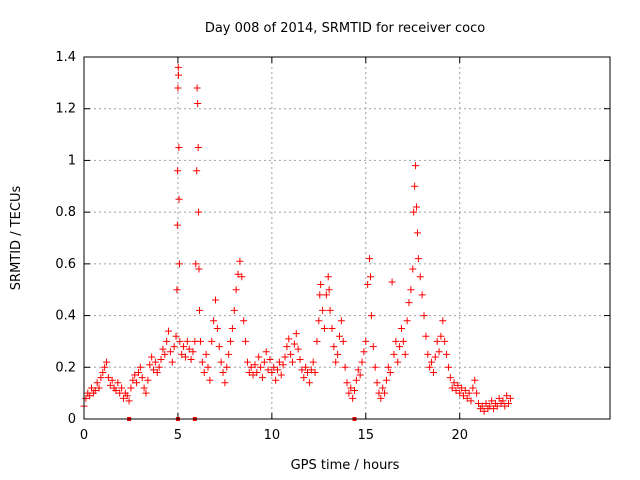  Describe the element at coordinates (65, 367) in the screenshot. I see `y-tick-label: 0.2` at that location.